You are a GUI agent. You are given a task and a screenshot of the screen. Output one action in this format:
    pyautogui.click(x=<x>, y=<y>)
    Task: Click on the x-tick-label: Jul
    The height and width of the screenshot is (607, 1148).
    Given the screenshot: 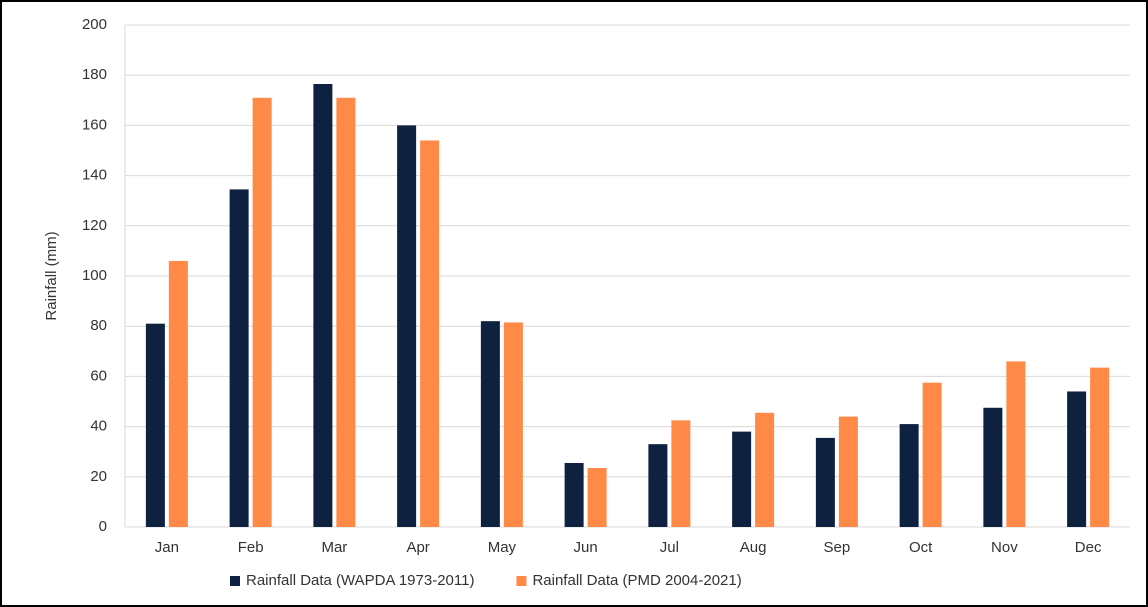 What is the action you would take?
    pyautogui.click(x=669, y=547)
    